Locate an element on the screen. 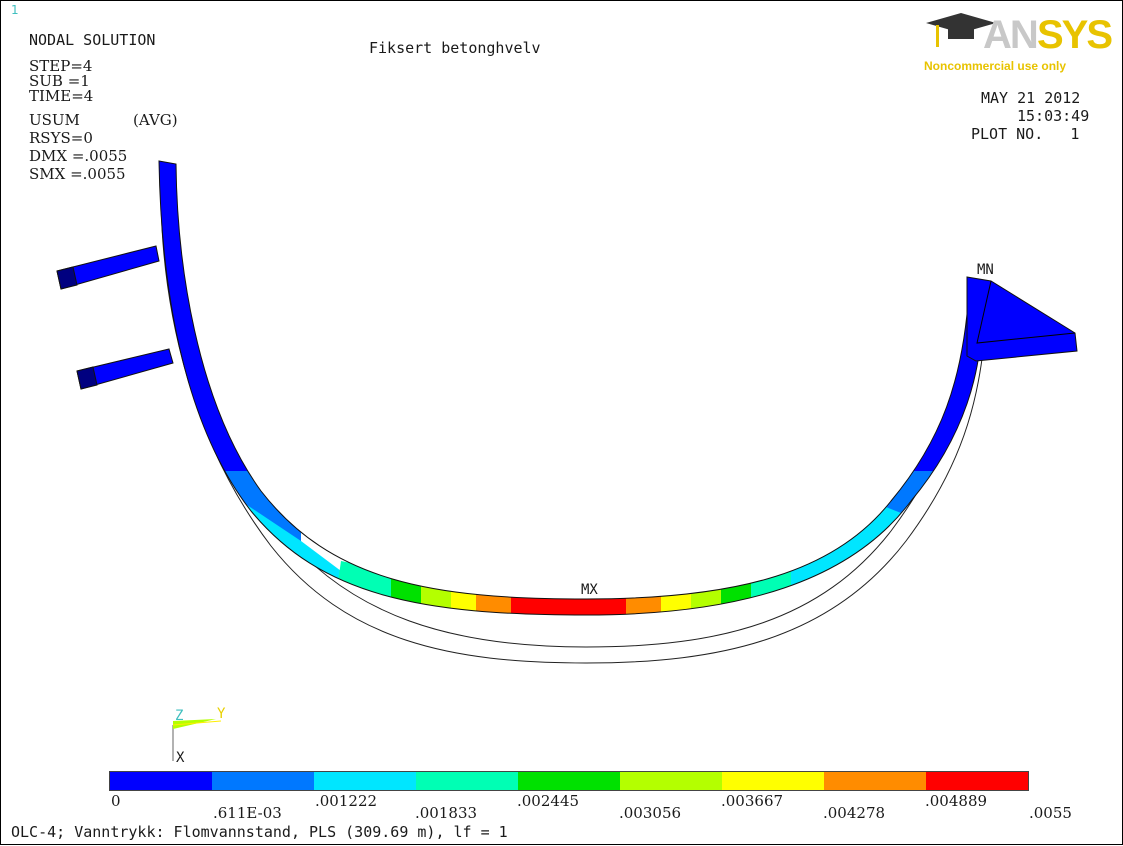 The width and height of the screenshot is (1123, 846). max-marker: MX is located at coordinates (589, 590).